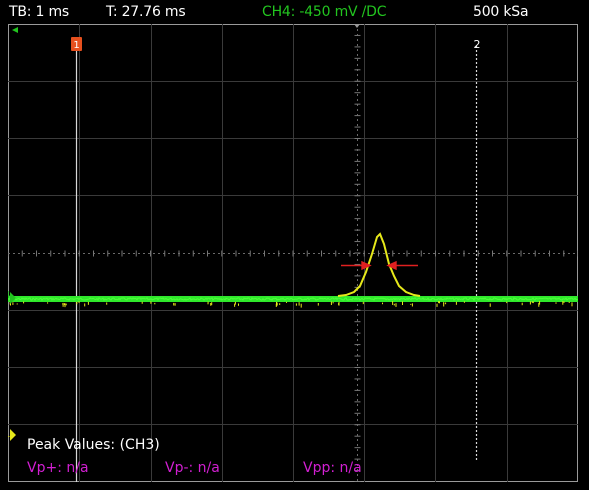 The image size is (589, 490). I want to click on cursor-1-marker, so click(76, 44).